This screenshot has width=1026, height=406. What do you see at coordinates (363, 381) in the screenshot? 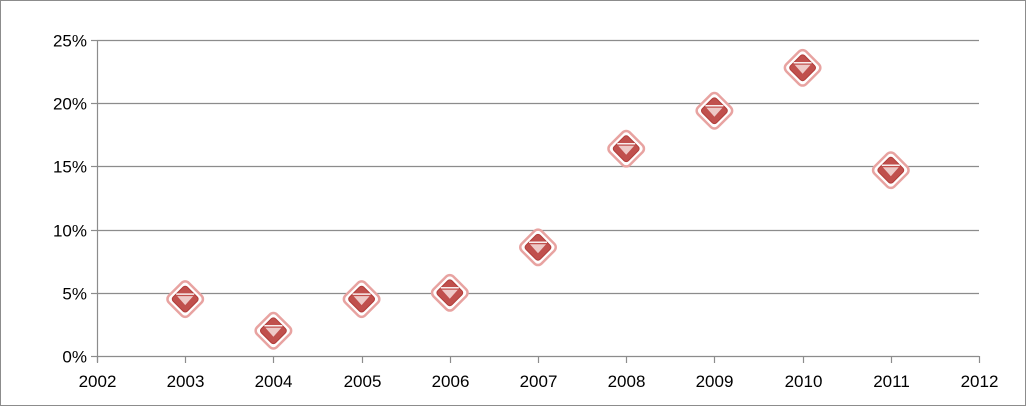
I see `x-tick-label: 2005` at bounding box center [363, 381].